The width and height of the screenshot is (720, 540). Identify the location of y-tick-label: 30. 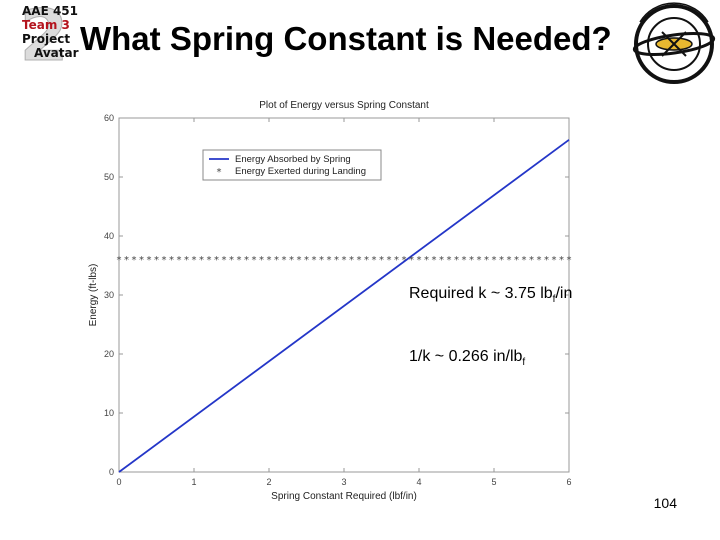
(109, 295).